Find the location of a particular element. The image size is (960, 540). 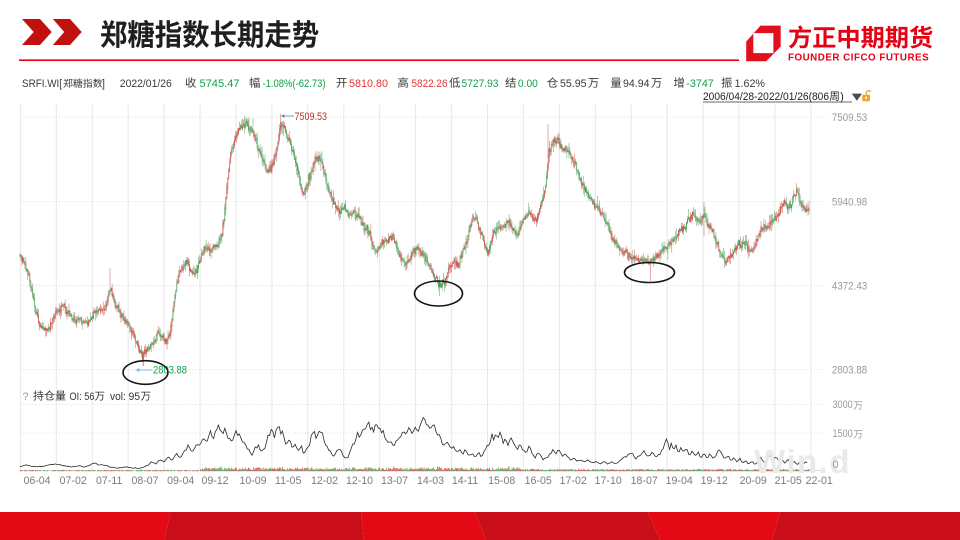

svg-text: 16-05 is located at coordinates (538, 481).